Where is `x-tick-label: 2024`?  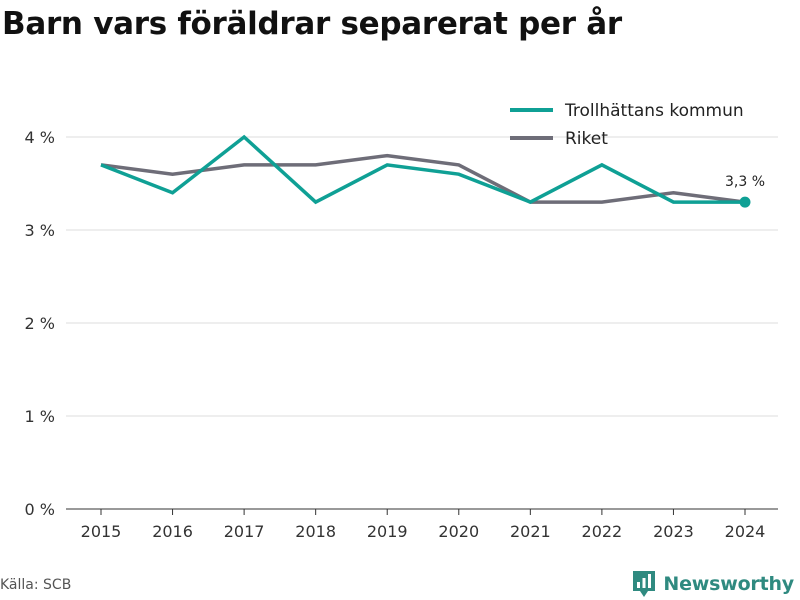
x-tick-label: 2024 is located at coordinates (745, 531).